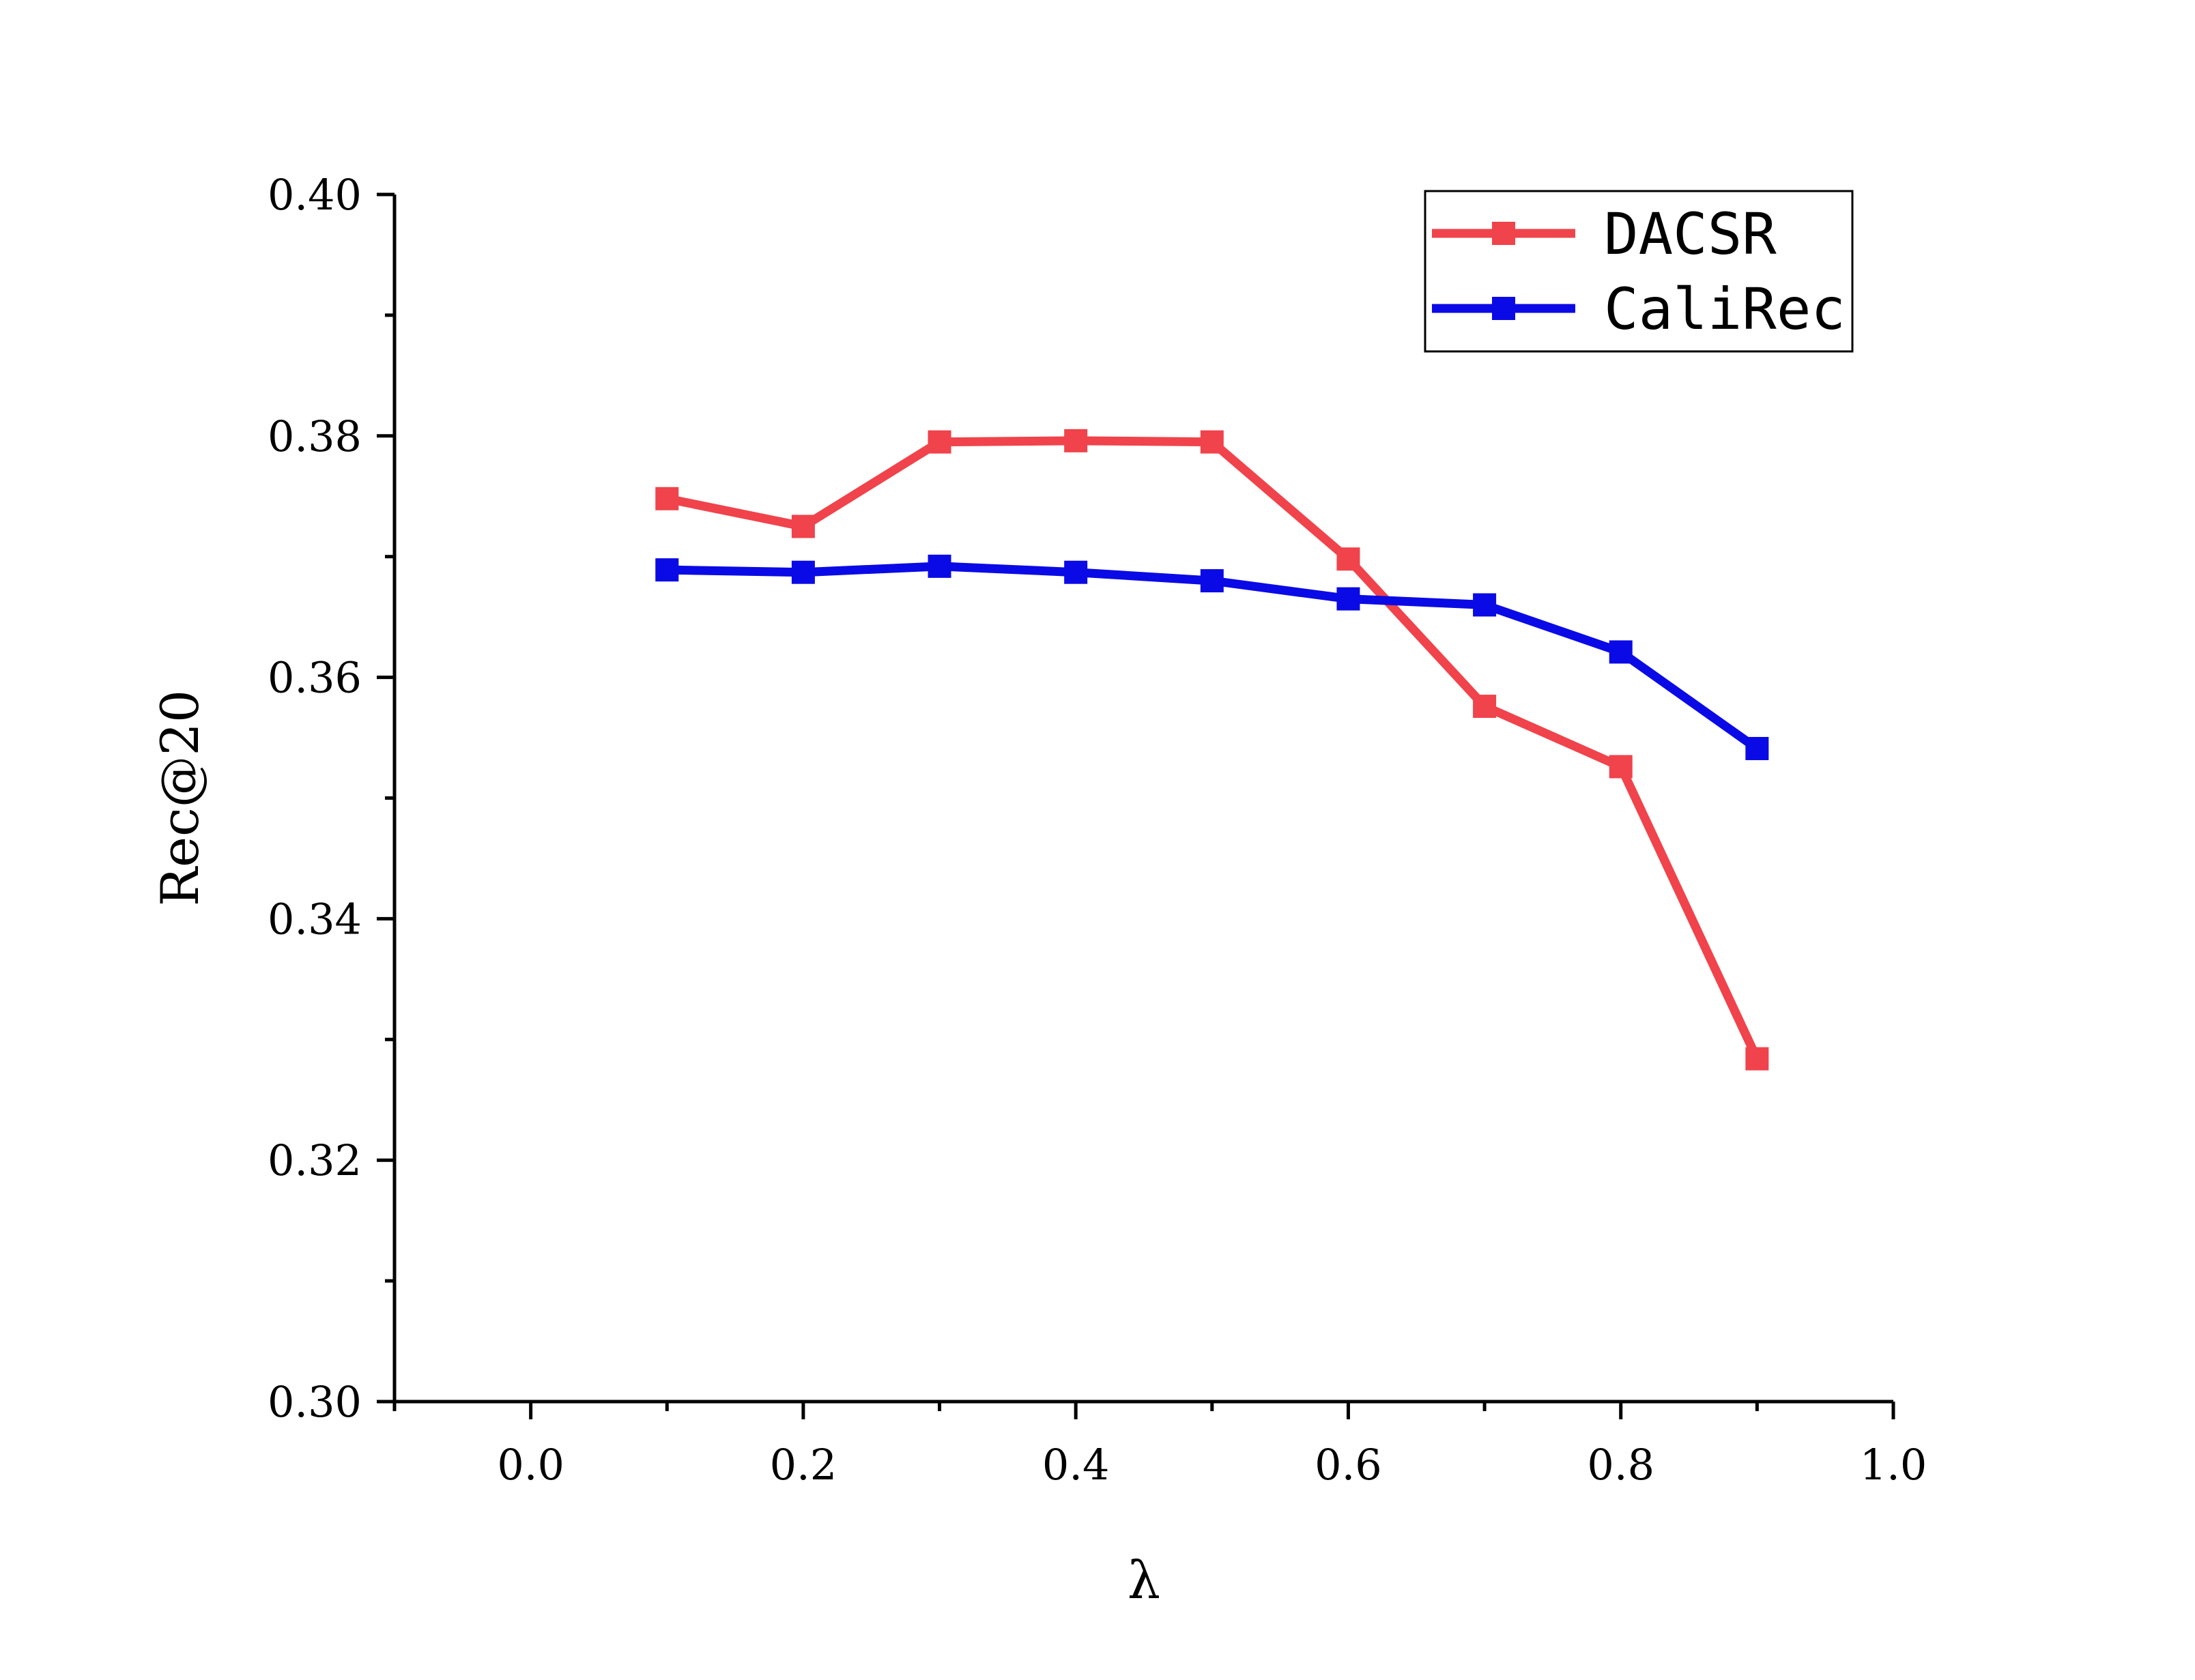 This screenshot has width=2195, height=1680. Describe the element at coordinates (315, 678) in the screenshot. I see `y-tick-label: 0.36` at that location.